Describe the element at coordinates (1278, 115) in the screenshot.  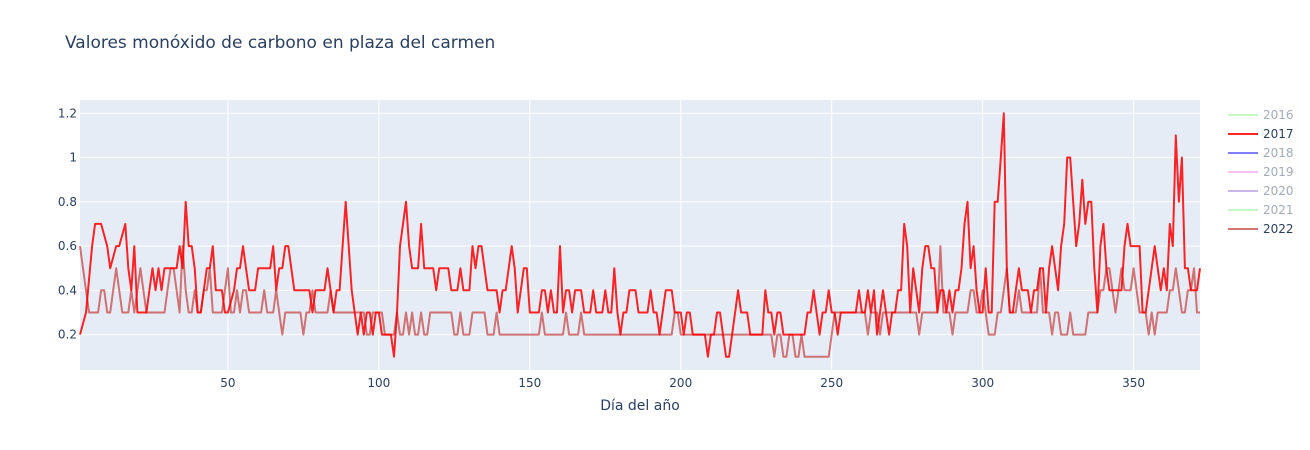
I see `legend-label: 2016` at that location.